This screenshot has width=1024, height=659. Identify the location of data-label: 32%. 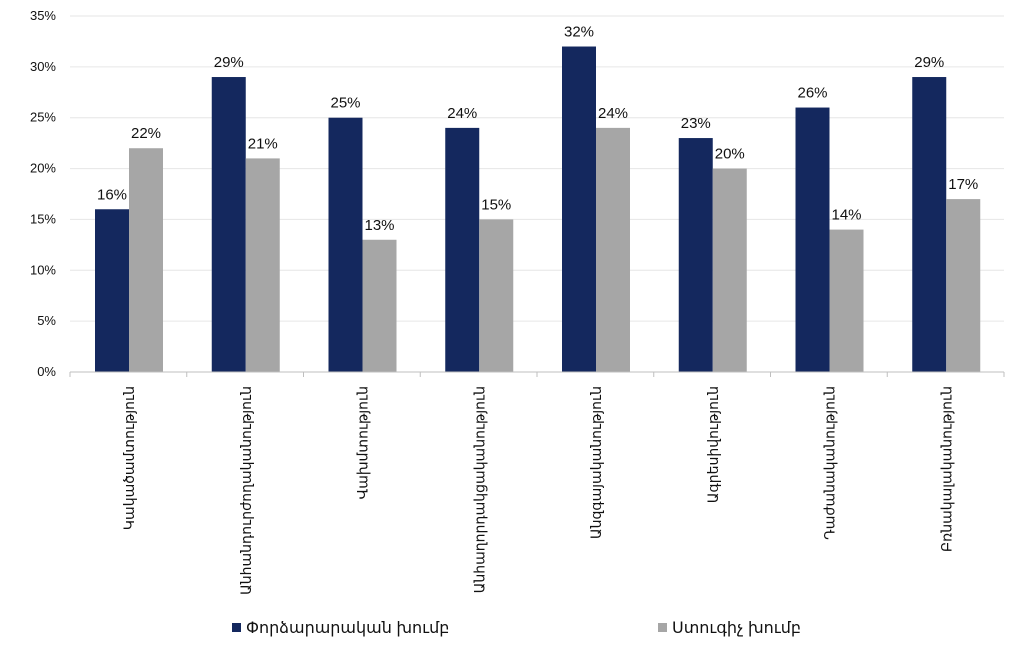
(579, 32).